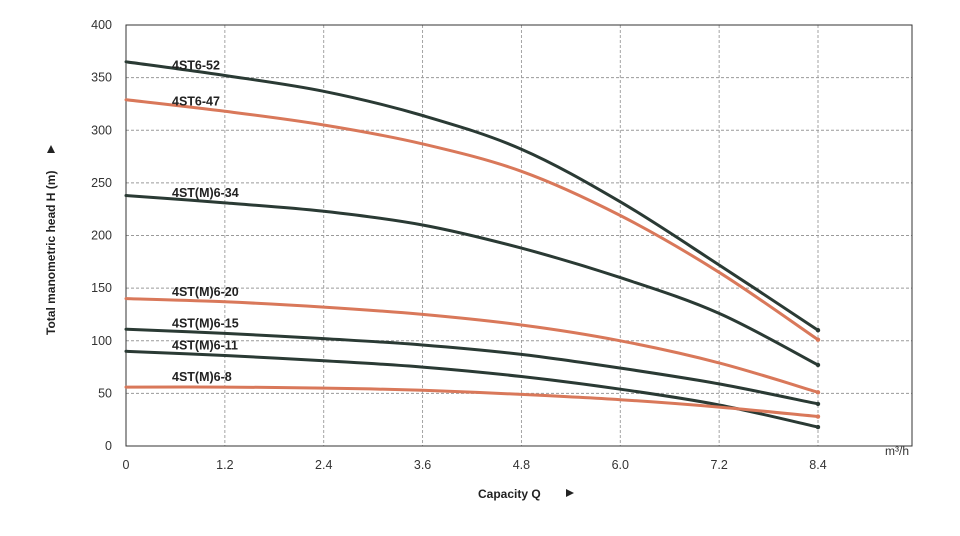  I want to click on y-tick-label: 400, so click(101, 25).